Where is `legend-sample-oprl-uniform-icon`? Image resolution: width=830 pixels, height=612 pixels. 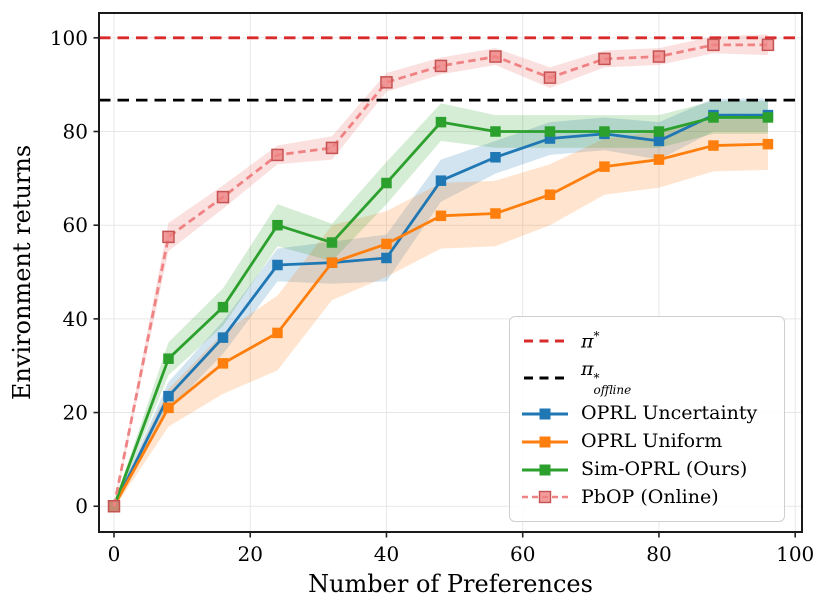 legend-sample-oprl-uniform-icon is located at coordinates (545, 442).